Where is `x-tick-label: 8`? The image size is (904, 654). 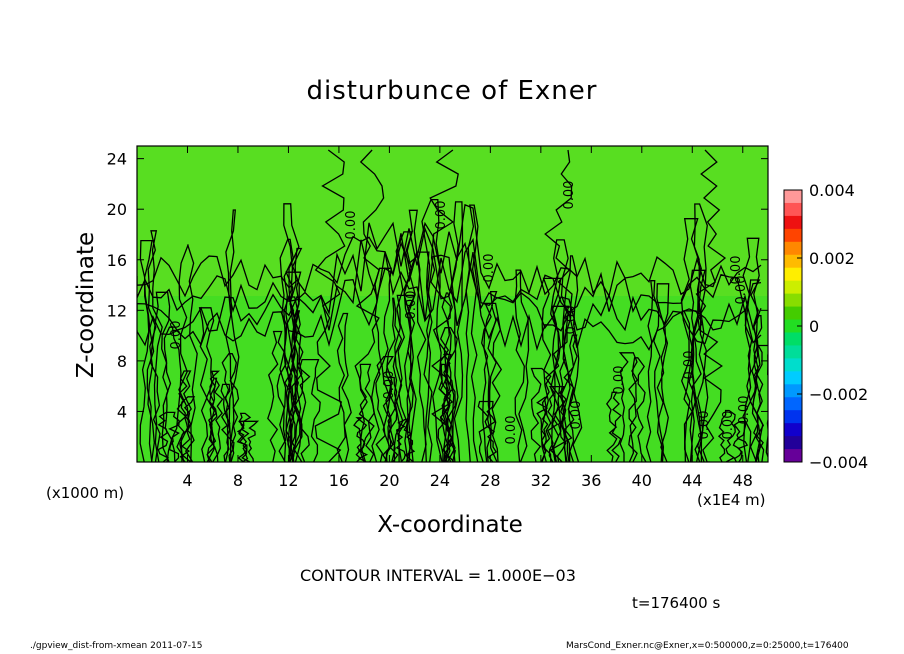
x-tick-label: 8 is located at coordinates (238, 480).